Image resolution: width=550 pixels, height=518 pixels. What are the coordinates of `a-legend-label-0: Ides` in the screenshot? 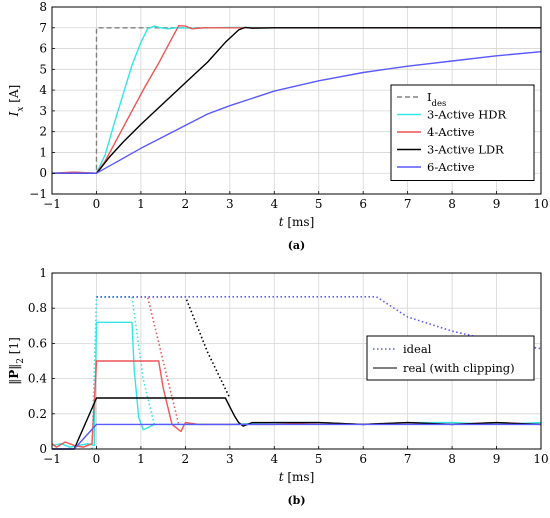 It's located at (436, 99).